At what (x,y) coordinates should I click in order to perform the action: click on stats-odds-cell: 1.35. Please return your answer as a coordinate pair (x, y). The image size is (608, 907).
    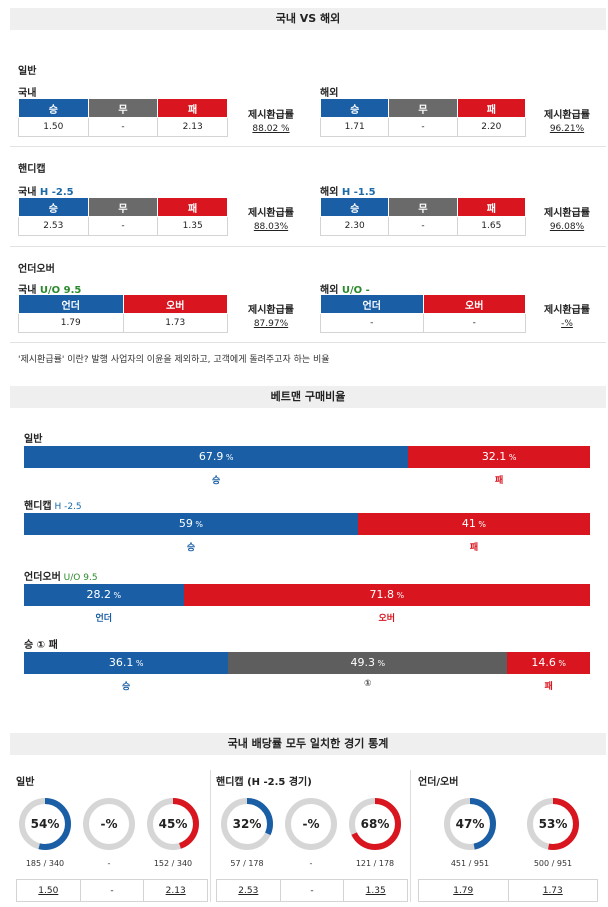
    Looking at the image, I should click on (375, 890).